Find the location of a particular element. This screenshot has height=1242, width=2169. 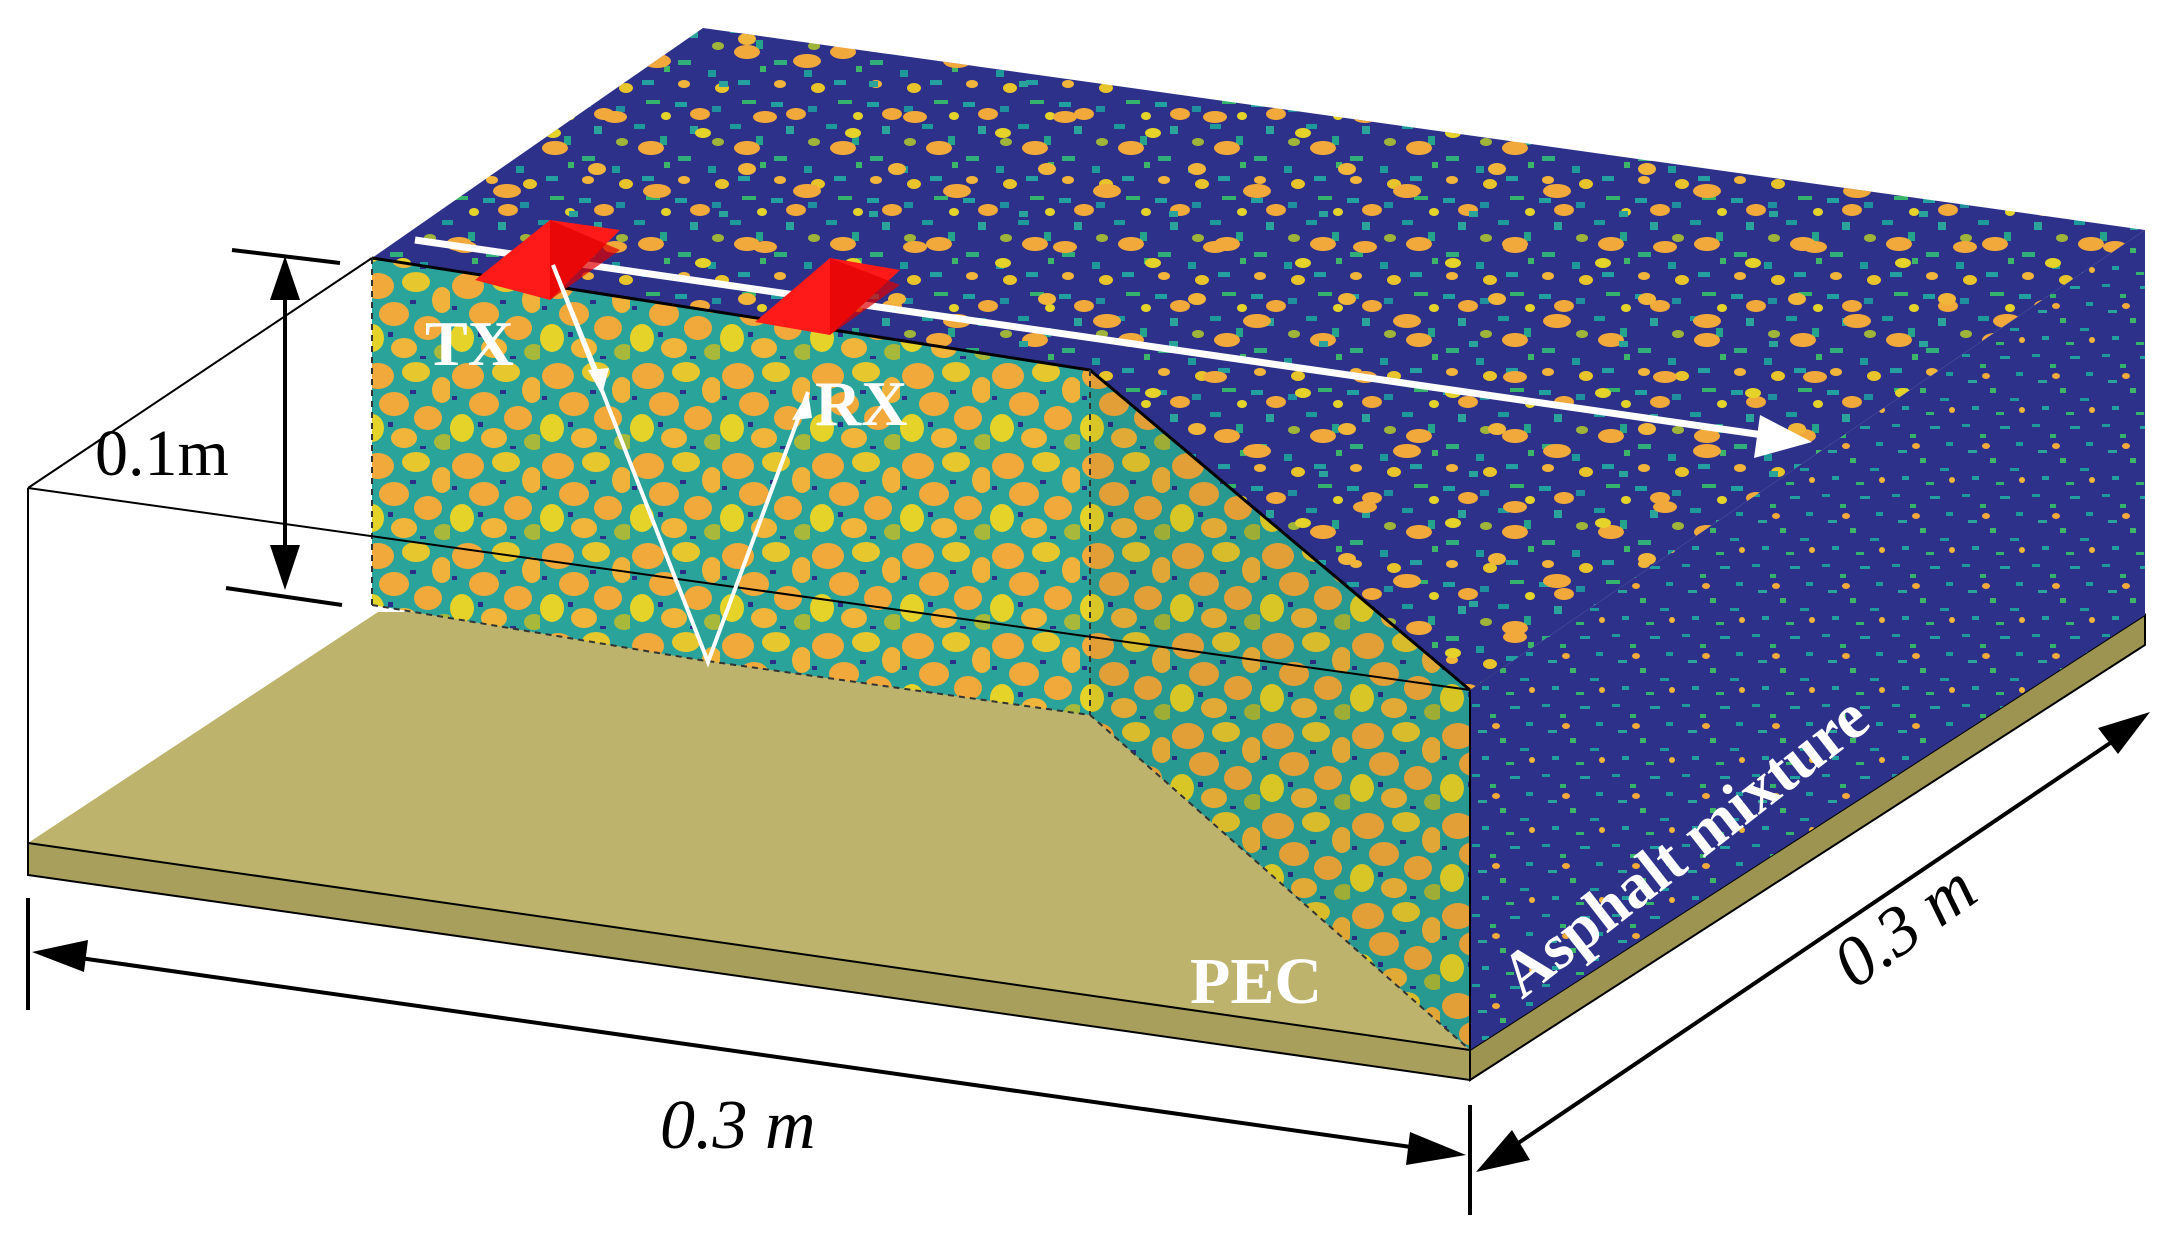

depth-dimension is located at coordinates (1813, 942).